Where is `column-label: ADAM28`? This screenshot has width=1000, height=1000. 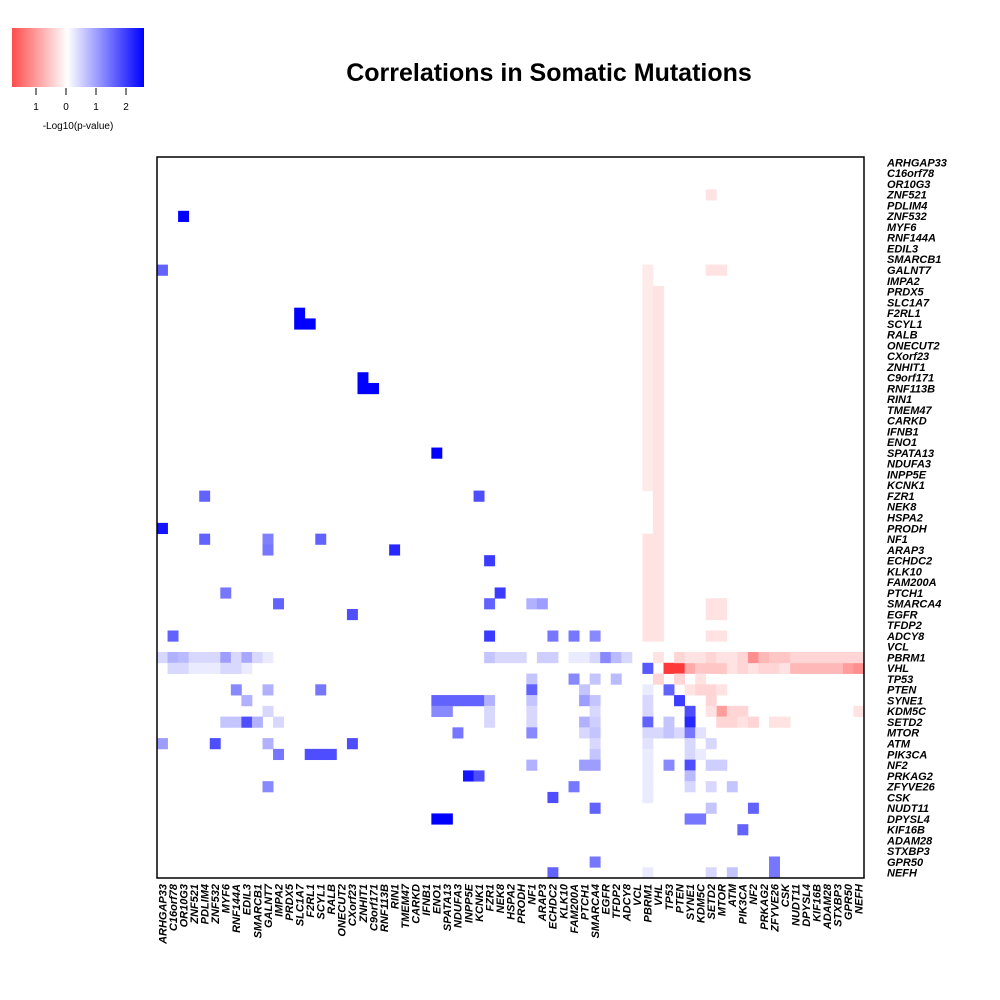 column-label: ADAM28 is located at coordinates (828, 906).